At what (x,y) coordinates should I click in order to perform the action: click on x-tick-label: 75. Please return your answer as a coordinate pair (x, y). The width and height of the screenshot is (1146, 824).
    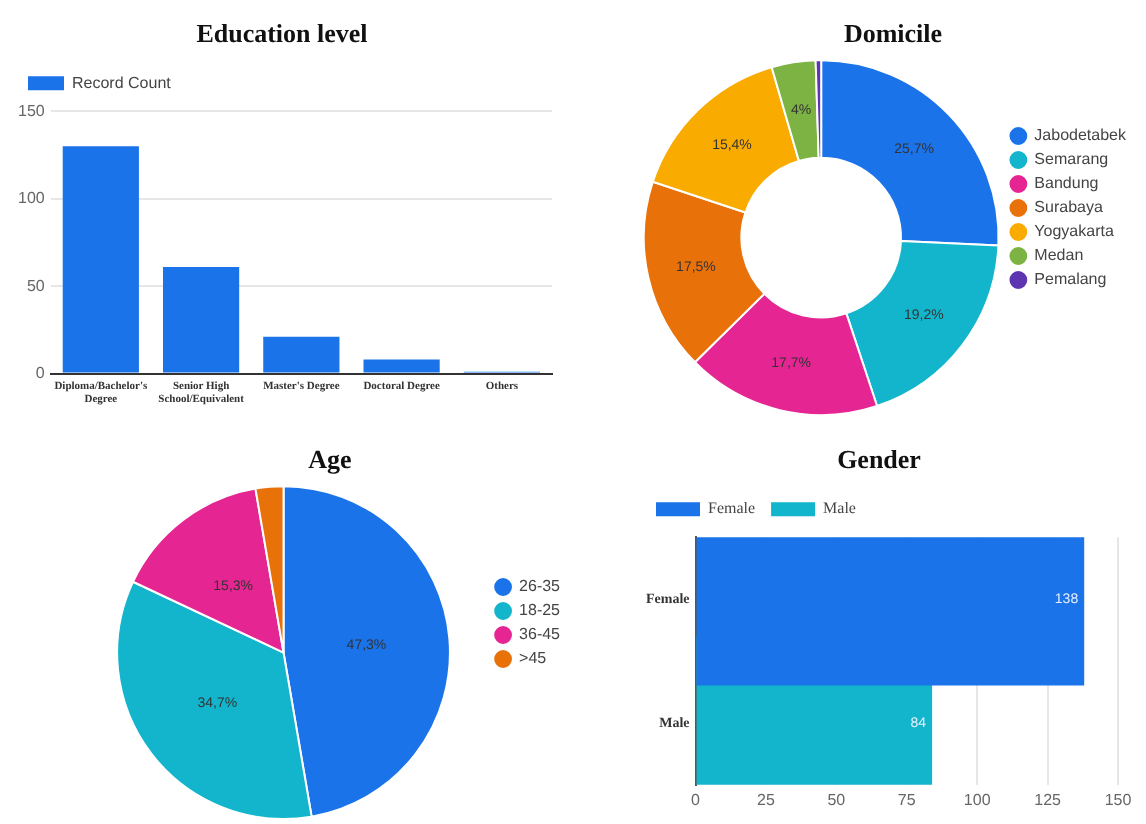
    Looking at the image, I should click on (907, 799).